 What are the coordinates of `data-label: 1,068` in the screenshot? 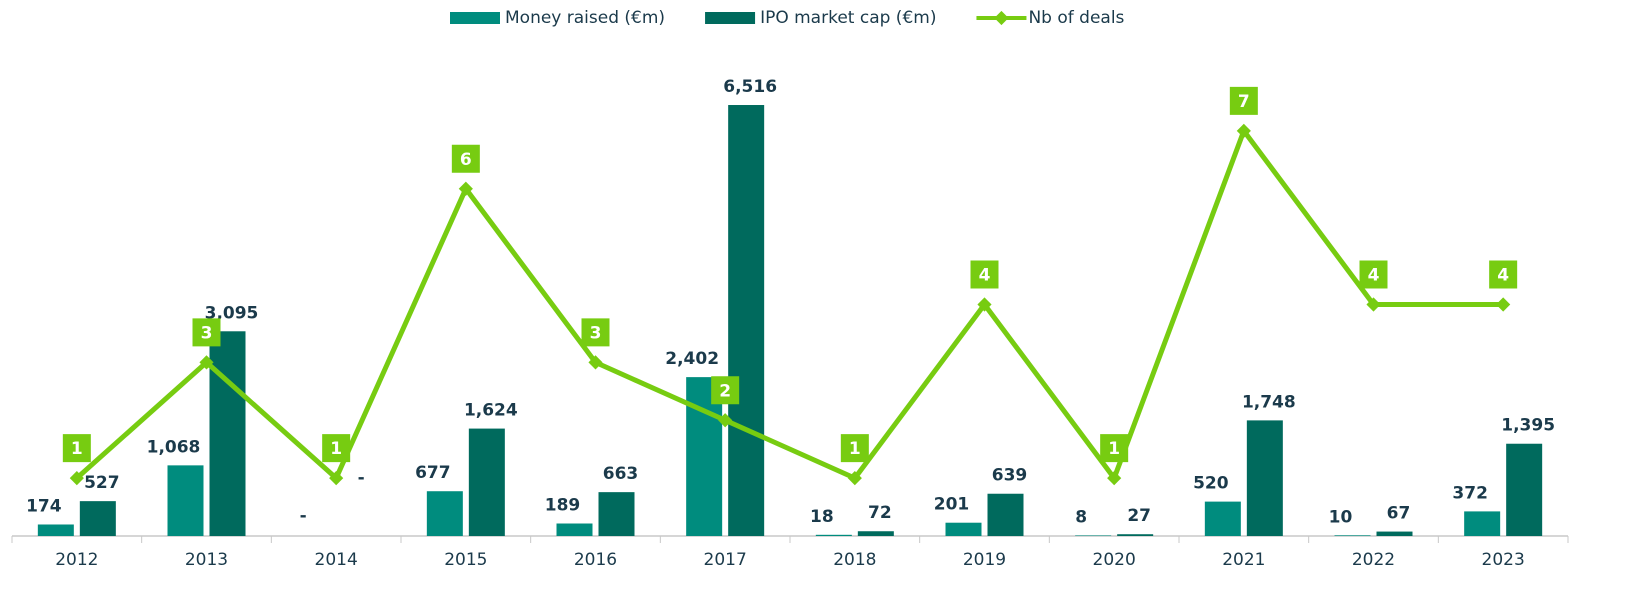 It's located at (174, 447).